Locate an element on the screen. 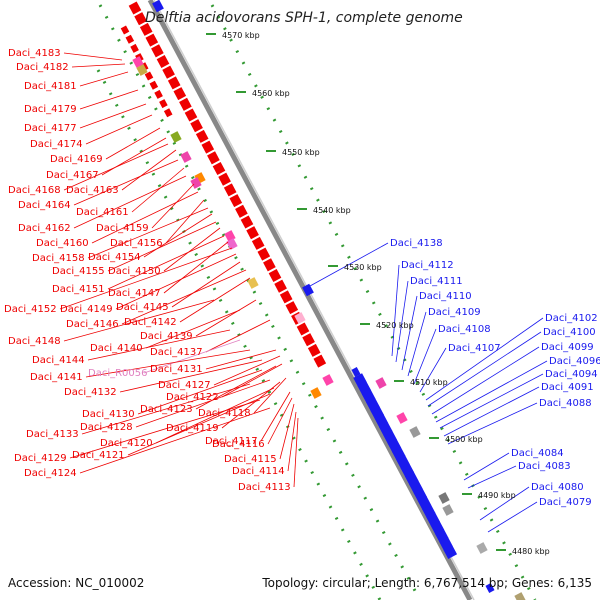 The height and width of the screenshot is (600, 600). gene-label-left: Daci_4145 is located at coordinates (142, 307).